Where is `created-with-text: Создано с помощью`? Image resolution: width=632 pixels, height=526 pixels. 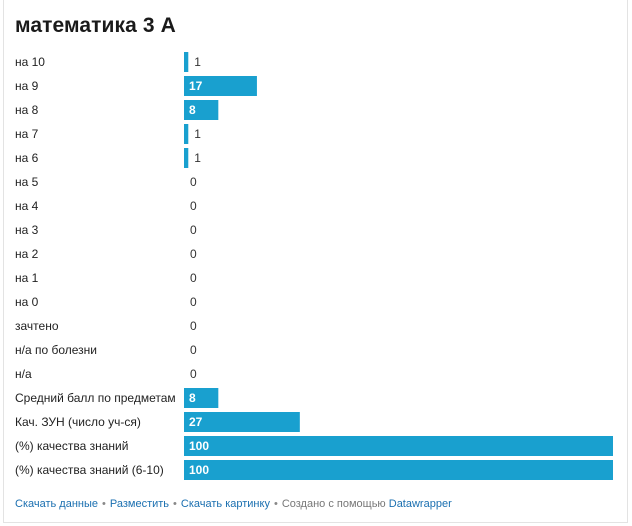
created-with-text: Создано с помощью is located at coordinates (333, 504).